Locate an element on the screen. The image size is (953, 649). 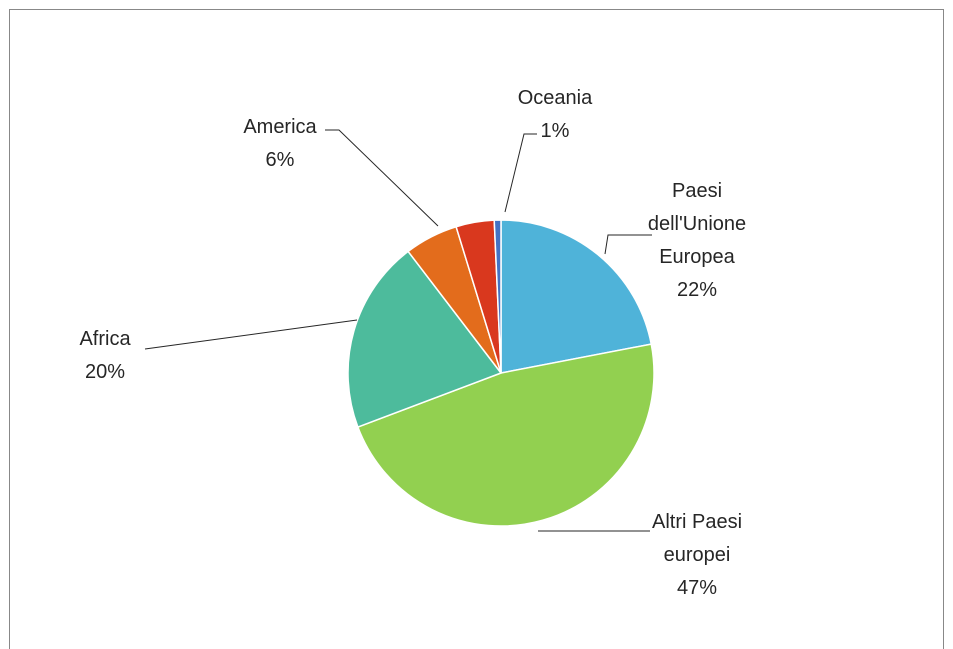
slice-label-0: Paesi dell'Unione Europea 22% is located at coordinates (697, 240).